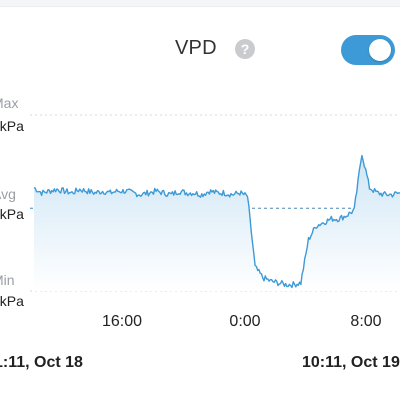  Describe the element at coordinates (12, 126) in the screenshot. I see `max-value: 2kPa` at that location.